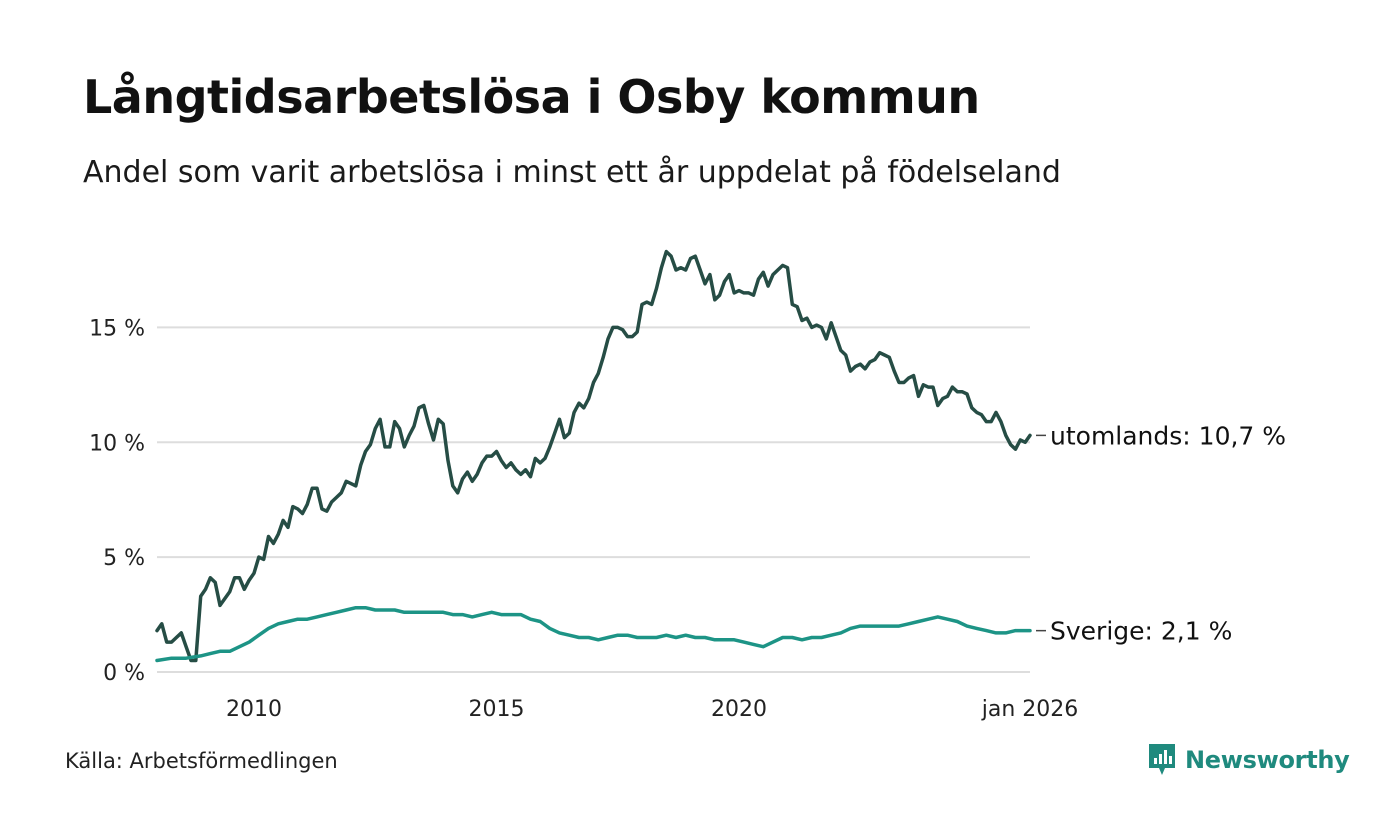 The image size is (1400, 840). I want to click on x-tick-label: 2010, so click(254, 709).